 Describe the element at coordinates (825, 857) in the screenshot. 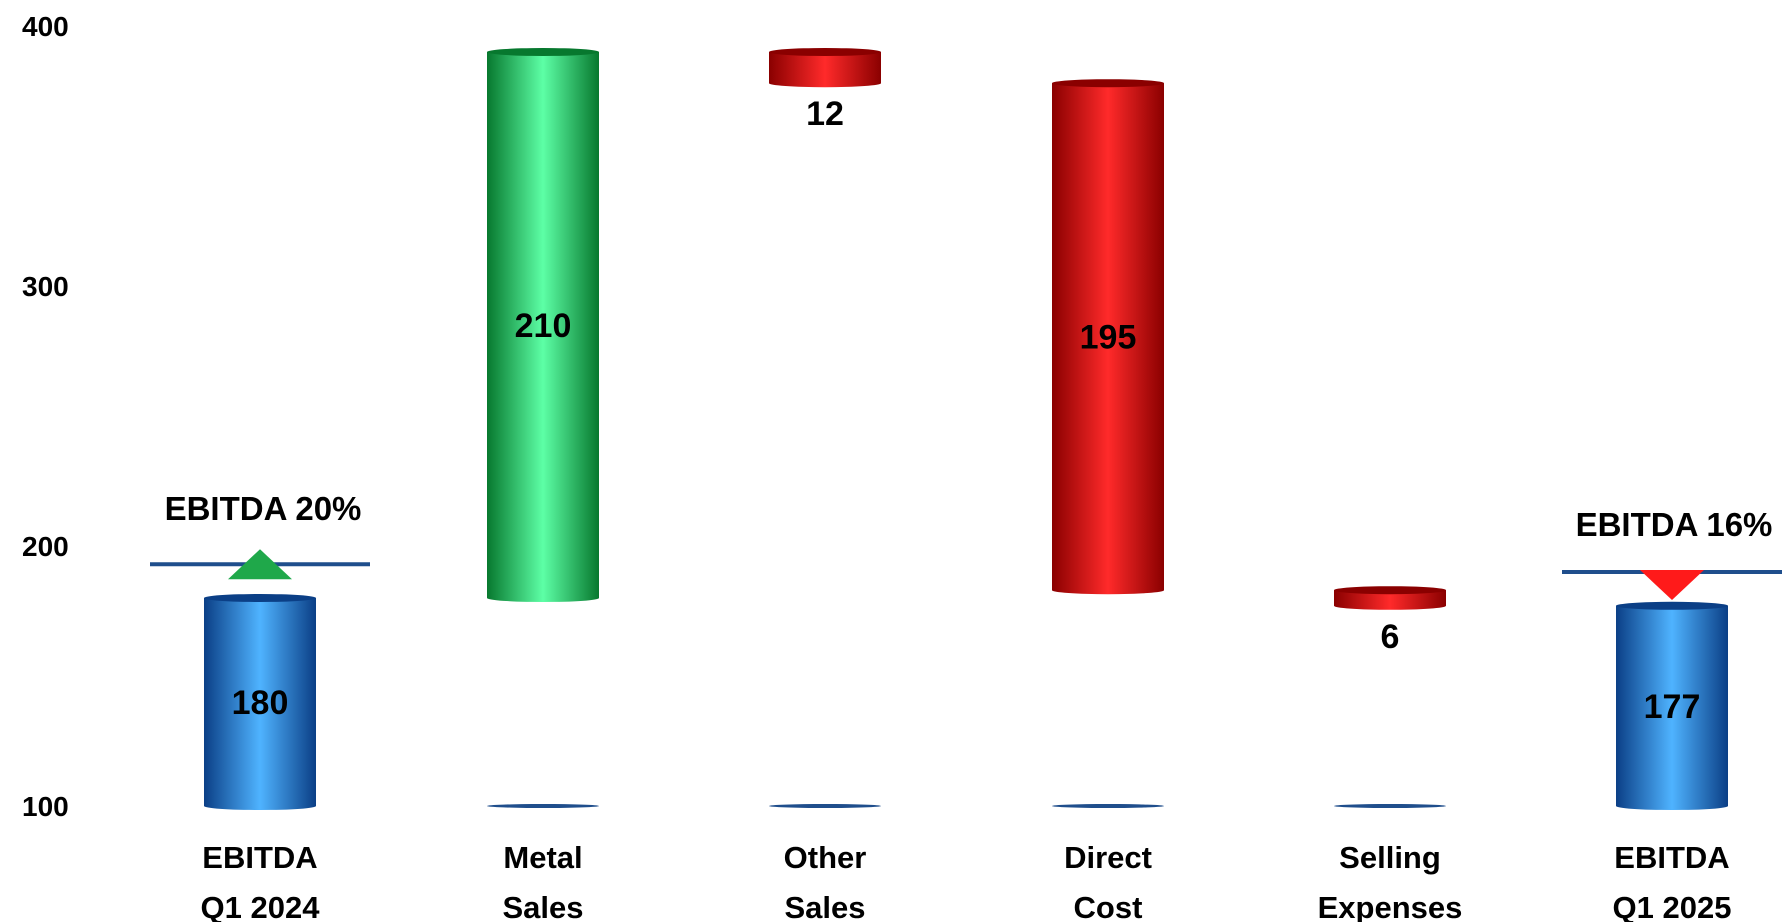

I see `x-tick-label: Other` at that location.